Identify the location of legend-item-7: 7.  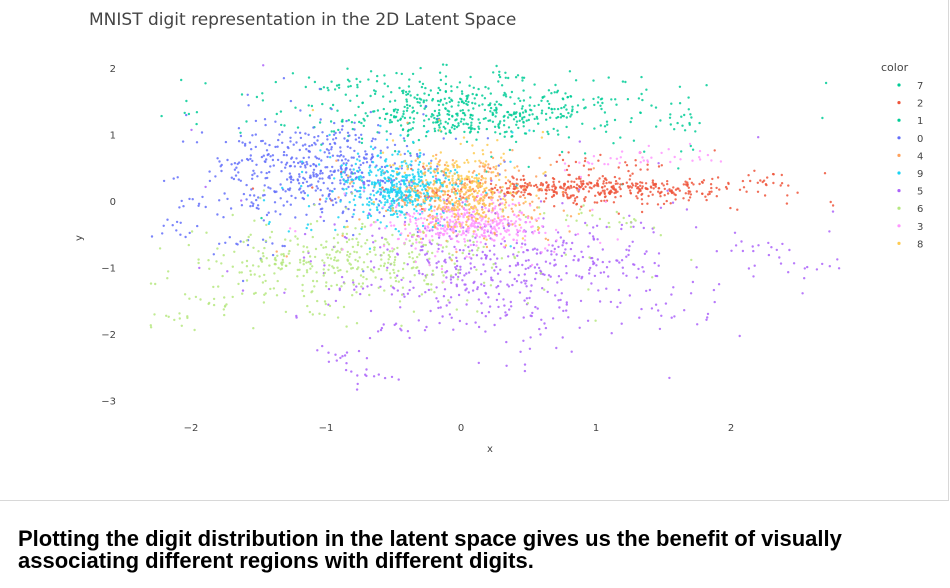
(910, 86).